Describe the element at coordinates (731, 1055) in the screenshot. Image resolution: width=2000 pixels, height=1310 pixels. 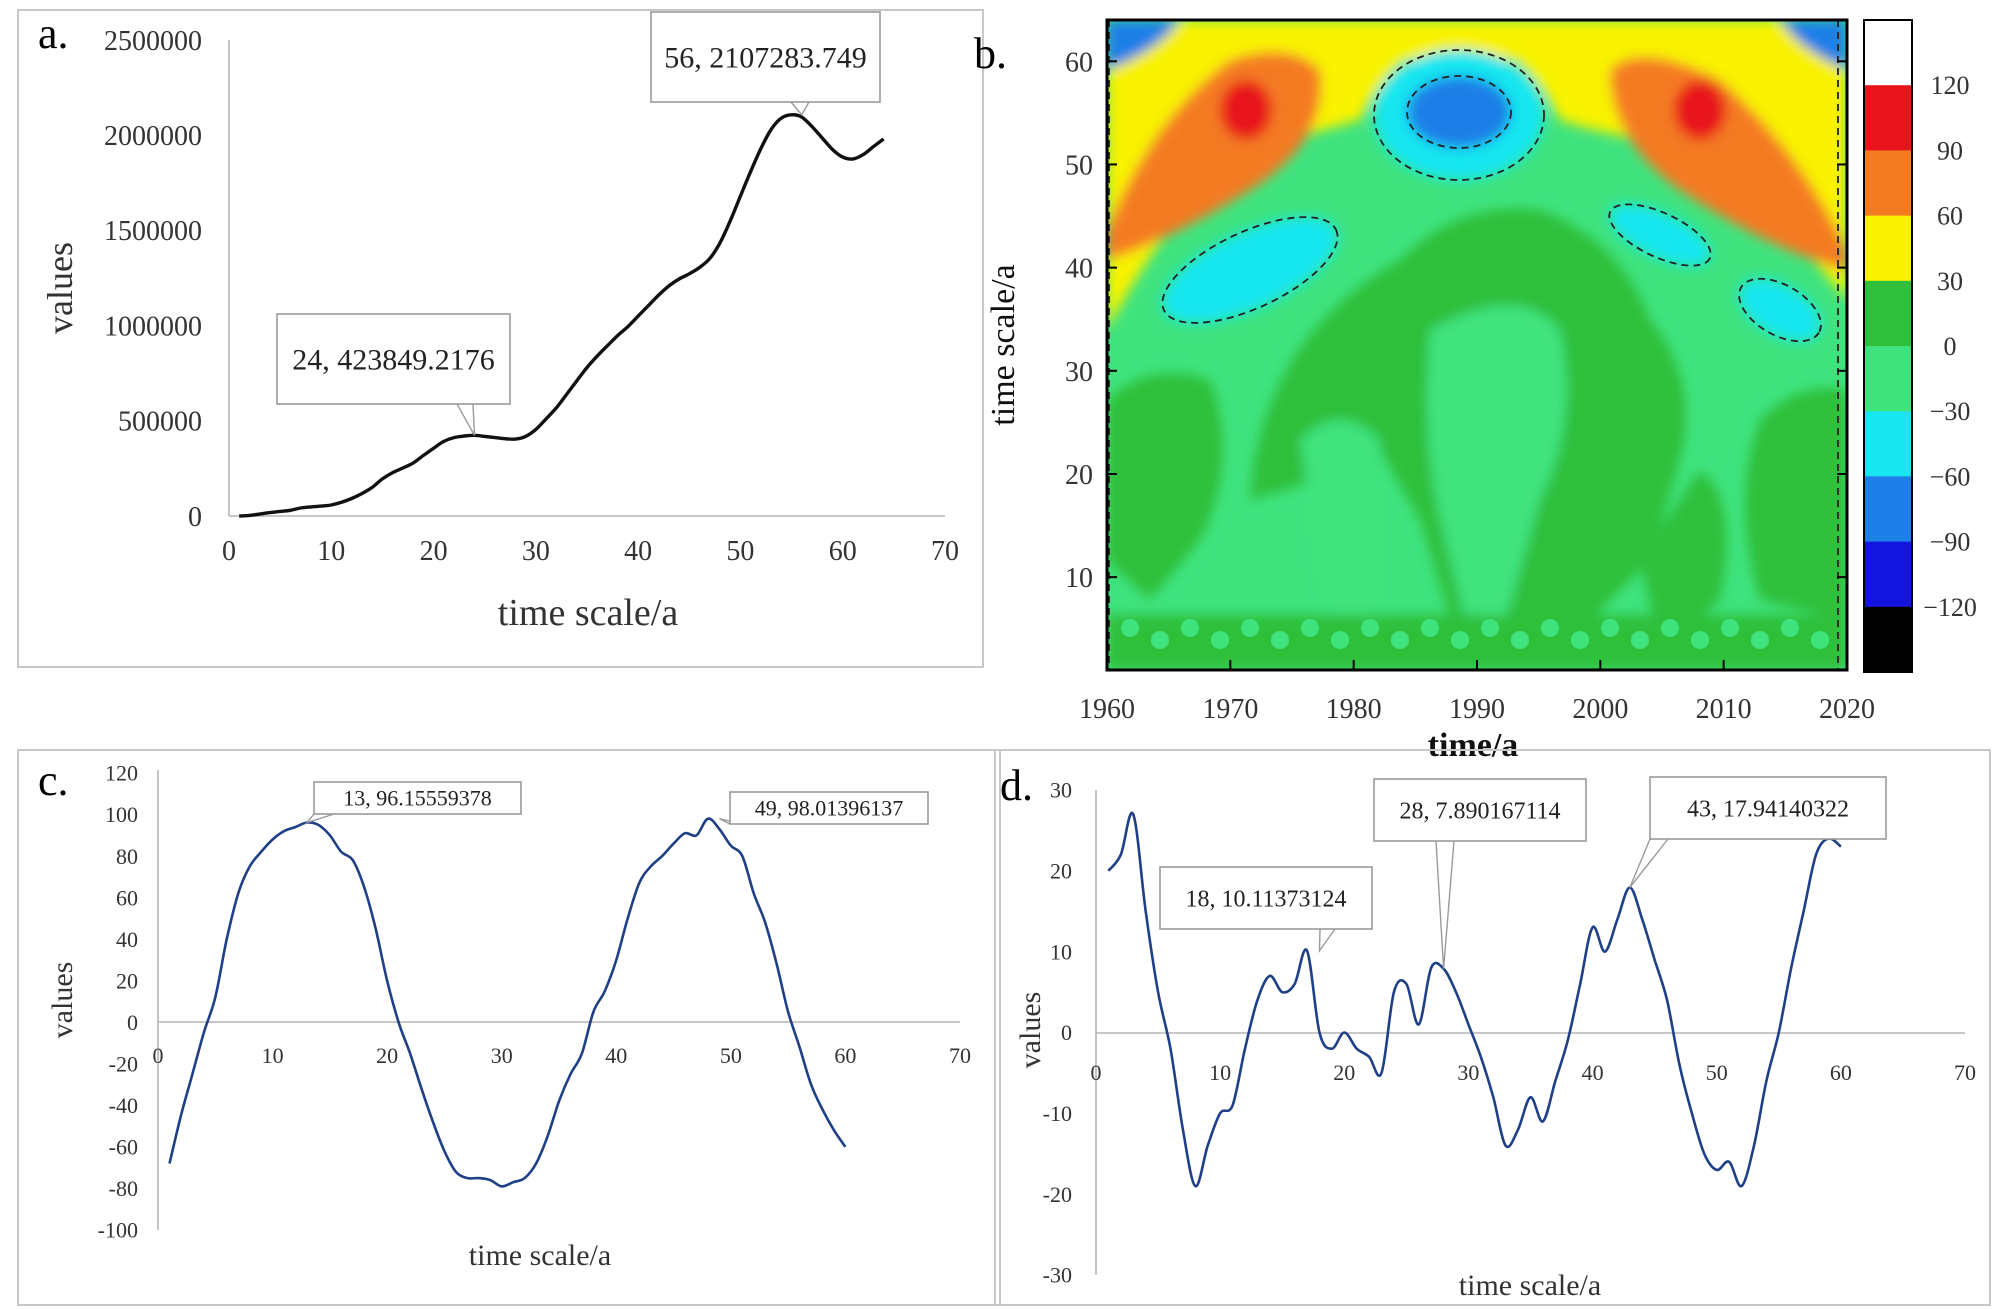
I see `panel-c-x-tick-label: 50` at that location.